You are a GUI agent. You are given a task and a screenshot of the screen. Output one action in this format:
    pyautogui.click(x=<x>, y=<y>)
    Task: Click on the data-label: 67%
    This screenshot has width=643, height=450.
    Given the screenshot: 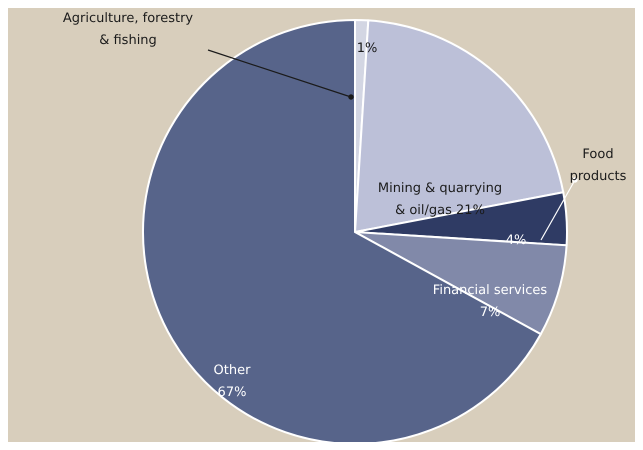 What is the action you would take?
    pyautogui.click(x=232, y=392)
    